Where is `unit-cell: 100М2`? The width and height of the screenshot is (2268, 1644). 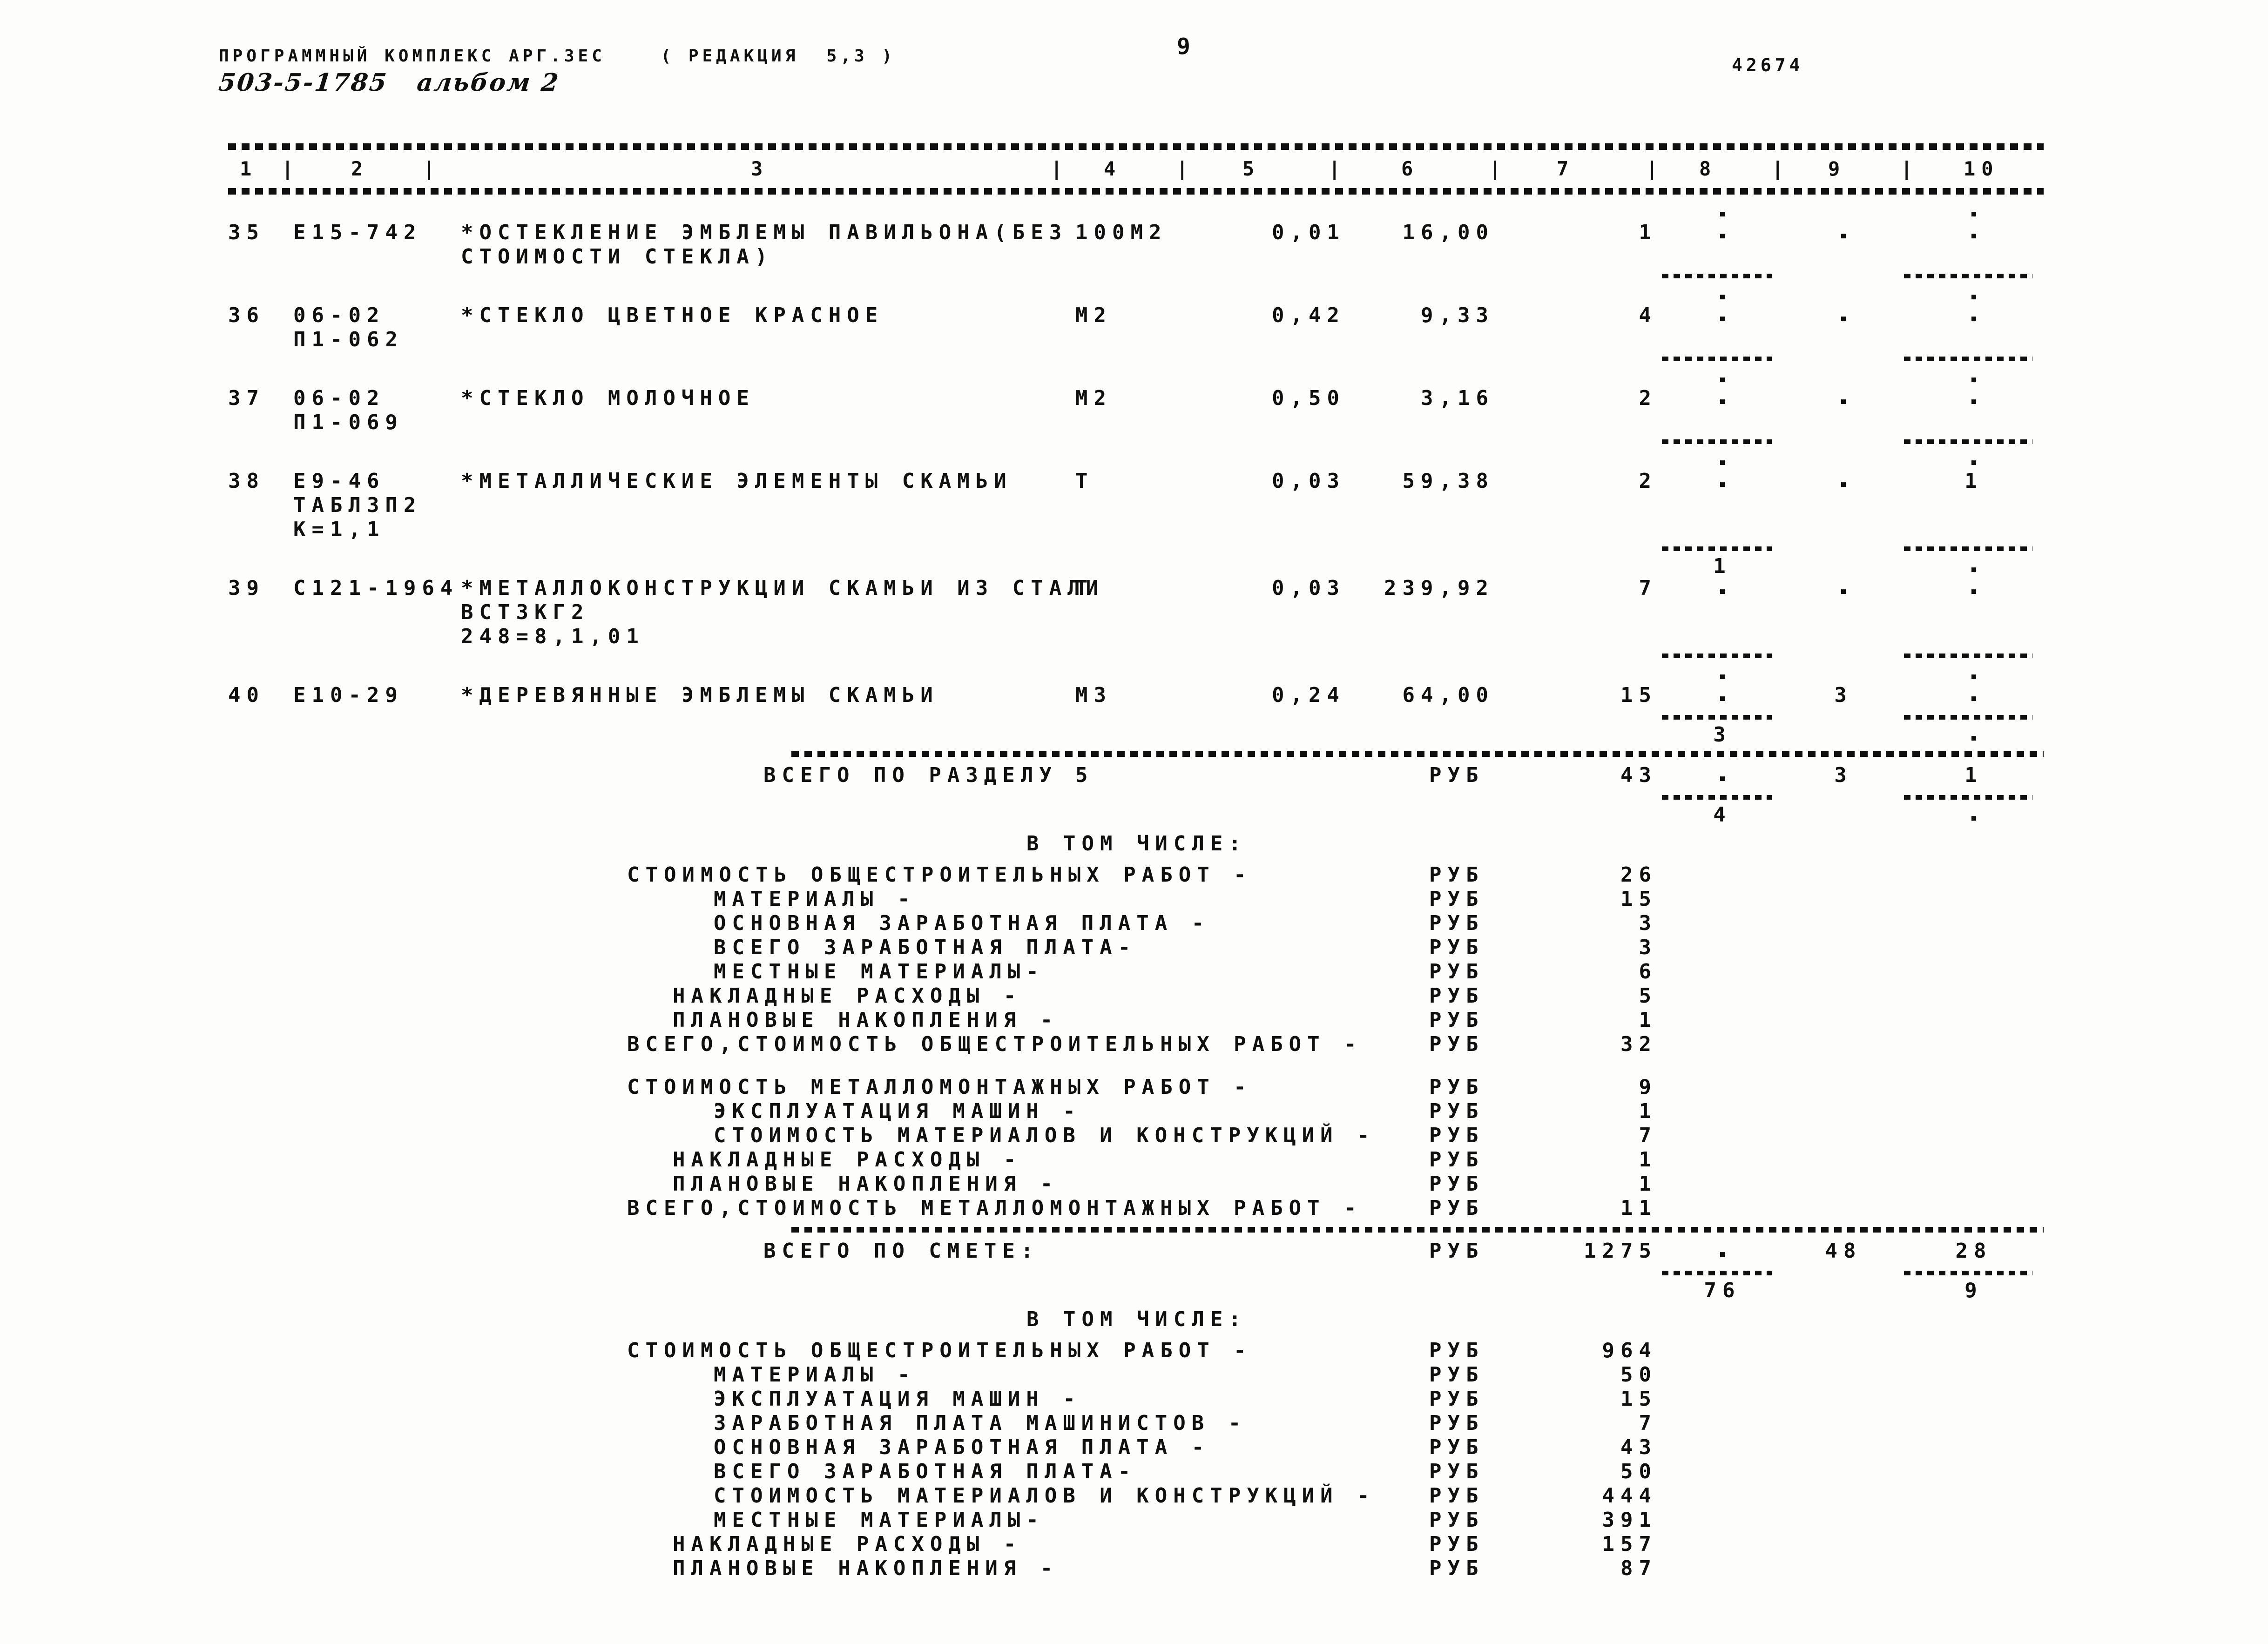 unit-cell: 100М2 is located at coordinates (1121, 232).